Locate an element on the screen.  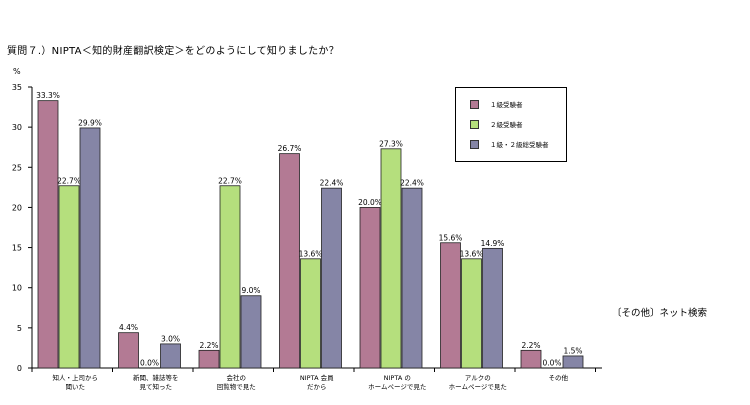
y-tick-label: 0 is located at coordinates (19, 368).